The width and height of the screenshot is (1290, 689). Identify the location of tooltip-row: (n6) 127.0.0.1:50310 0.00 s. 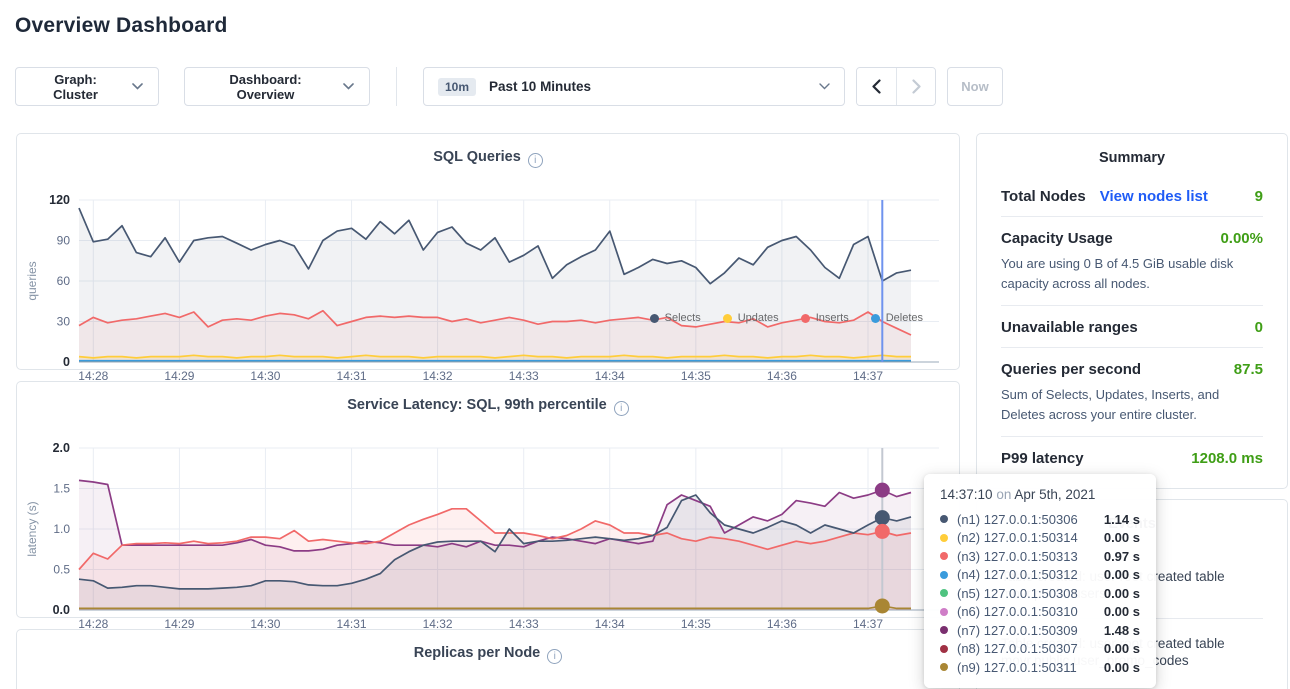
(1040, 612).